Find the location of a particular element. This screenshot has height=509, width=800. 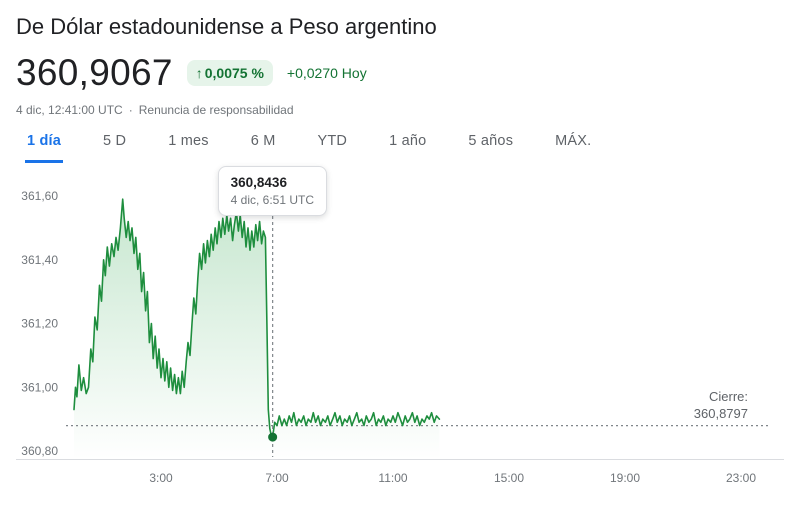

disclaimer-link: Renuncia de responsabilidad is located at coordinates (216, 110).